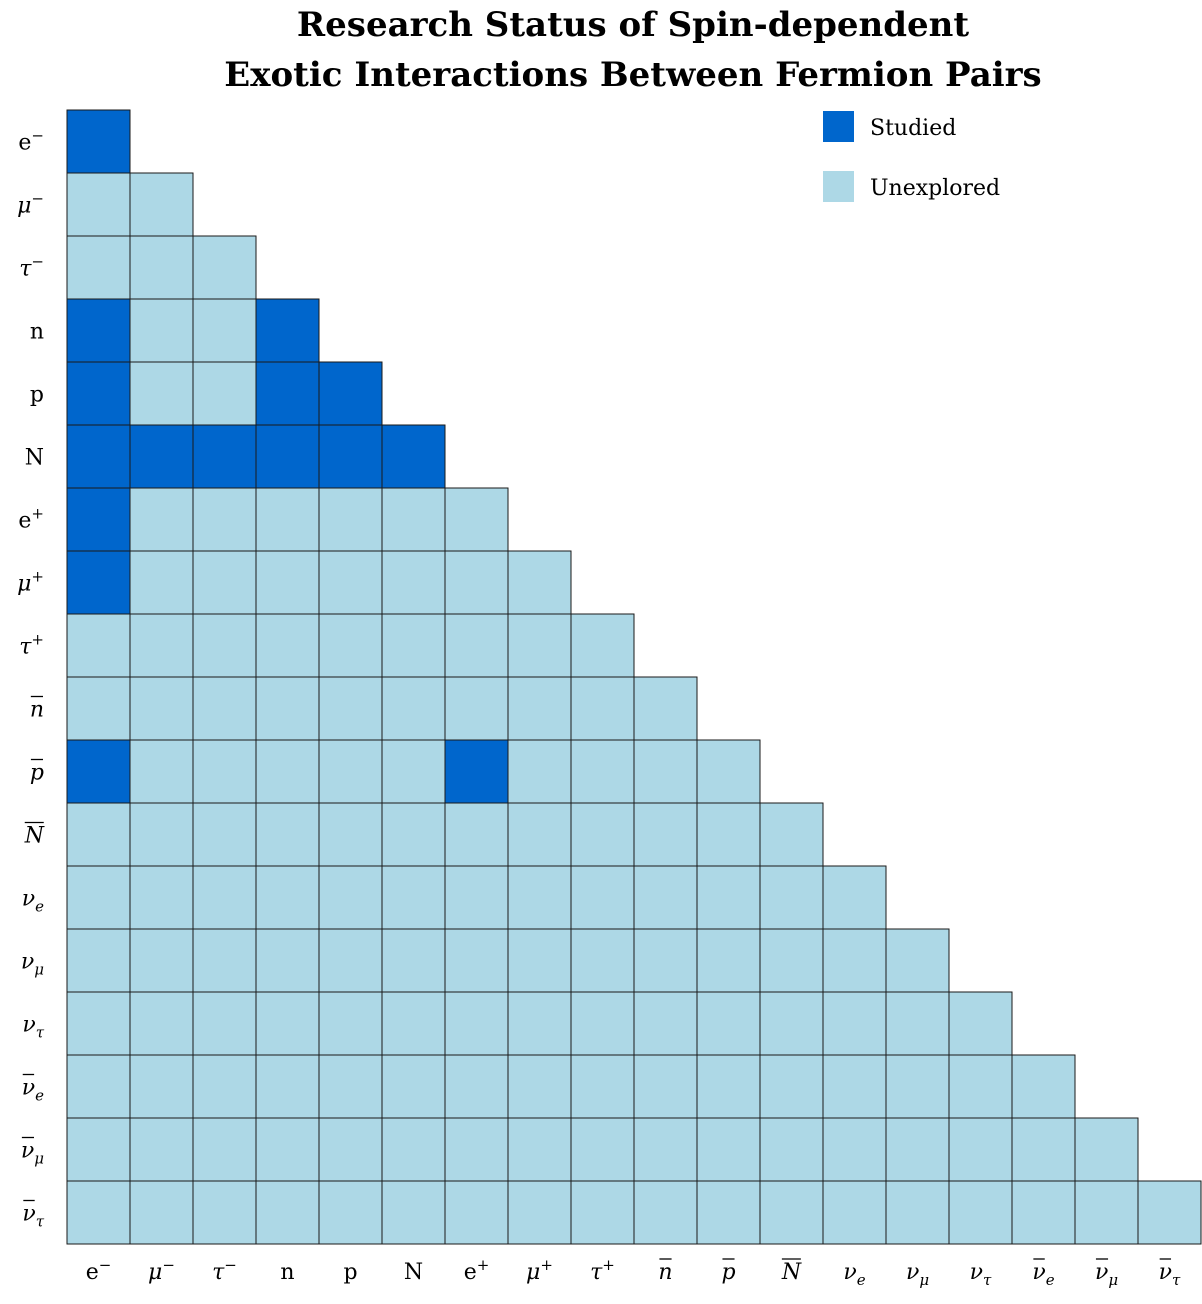 Image resolution: width=1202 pixels, height=1304 pixels. Describe the element at coordinates (161, 960) in the screenshot. I see `heatmap-cell-13-1-unexplored` at that location.